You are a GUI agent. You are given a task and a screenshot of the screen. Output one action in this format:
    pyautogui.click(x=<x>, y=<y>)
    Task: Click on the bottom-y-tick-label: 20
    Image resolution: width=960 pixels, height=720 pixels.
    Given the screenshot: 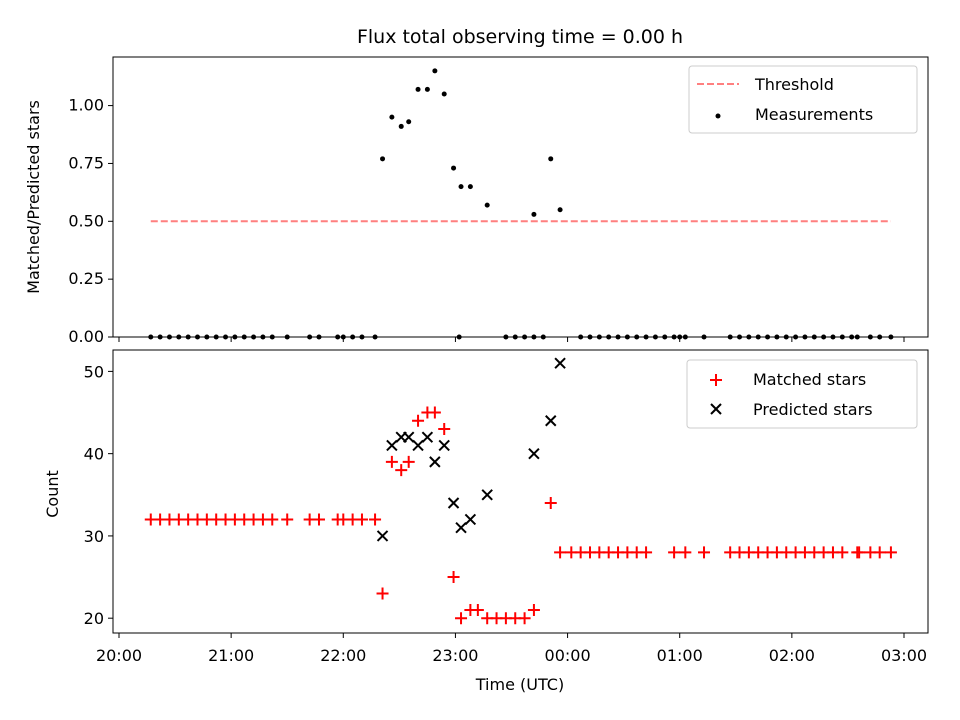 What is the action you would take?
    pyautogui.click(x=94, y=618)
    